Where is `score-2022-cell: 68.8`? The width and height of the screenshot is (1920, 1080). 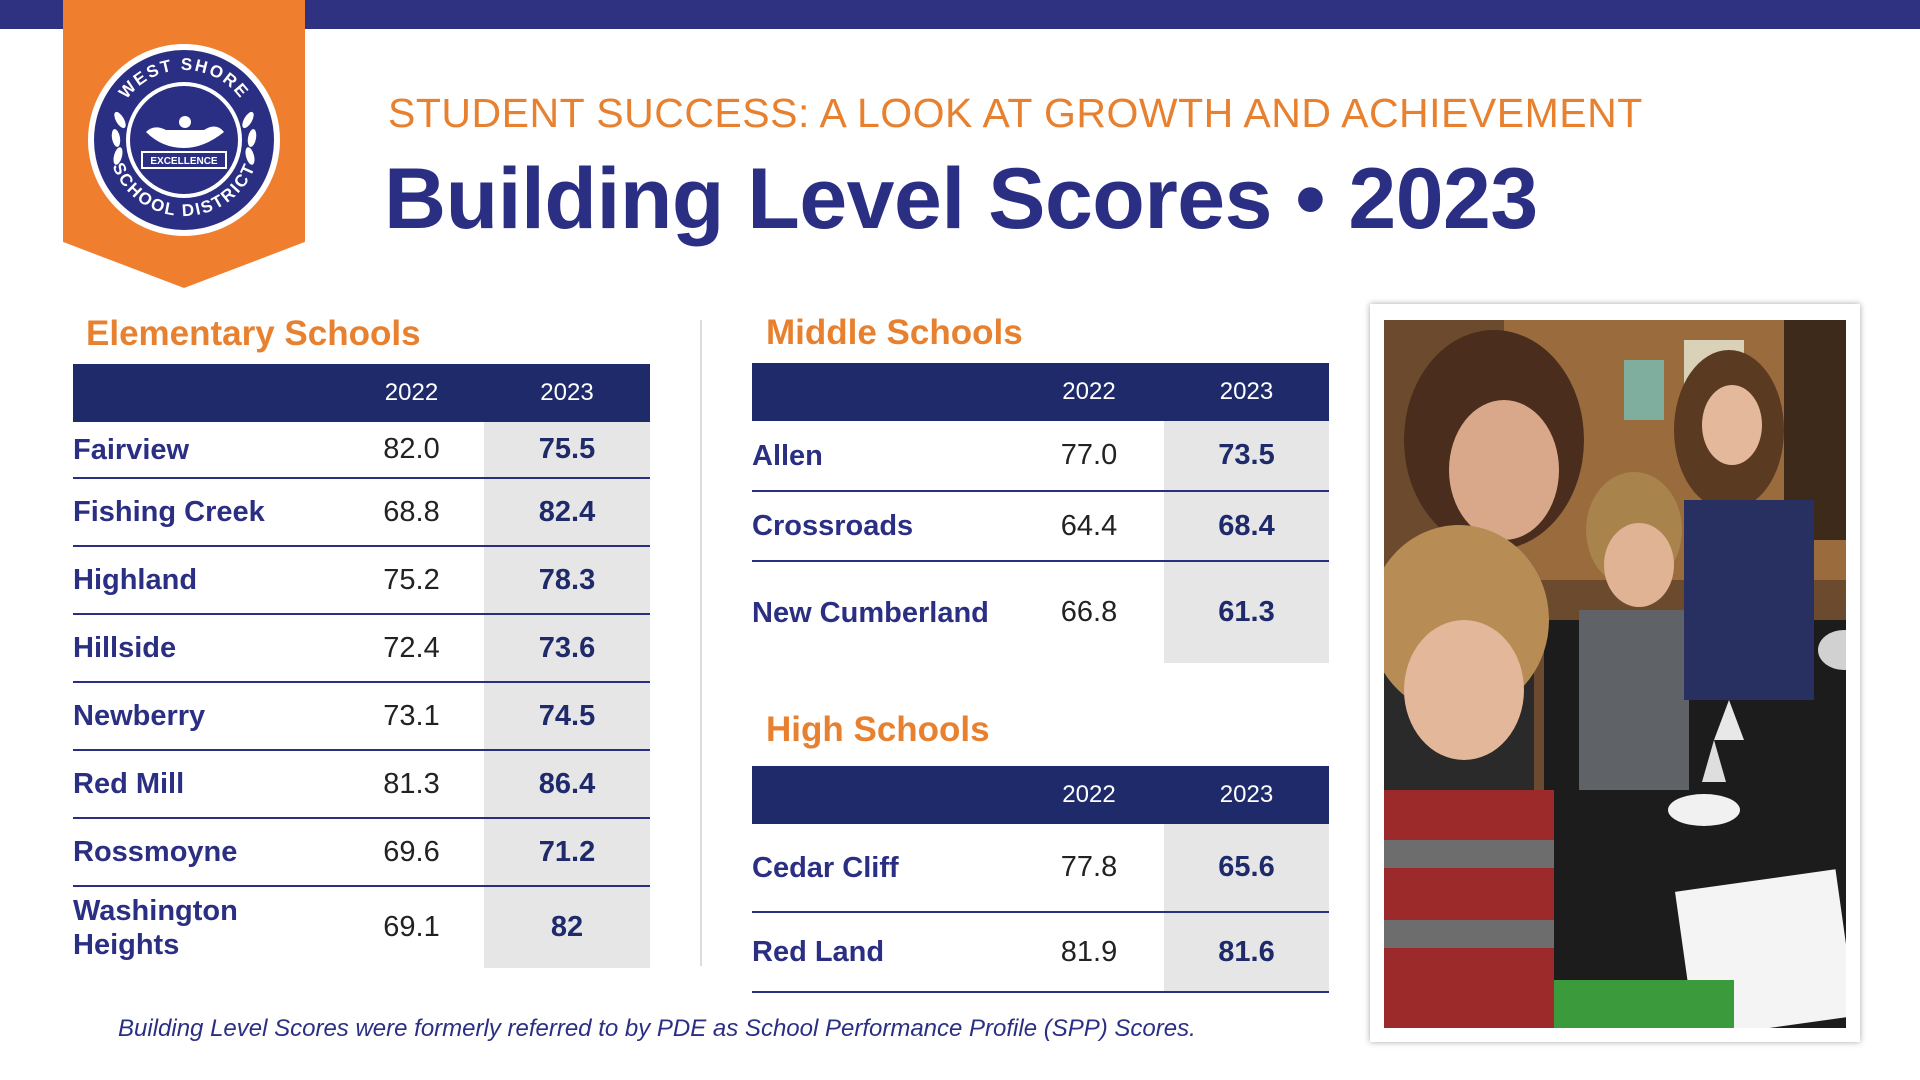 score-2022-cell: 68.8 is located at coordinates (411, 512).